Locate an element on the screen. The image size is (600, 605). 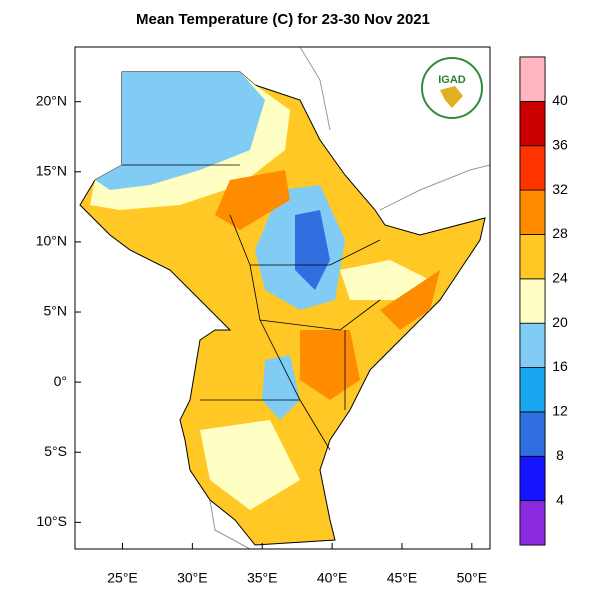
colorbar-label: 28 is located at coordinates (560, 233).